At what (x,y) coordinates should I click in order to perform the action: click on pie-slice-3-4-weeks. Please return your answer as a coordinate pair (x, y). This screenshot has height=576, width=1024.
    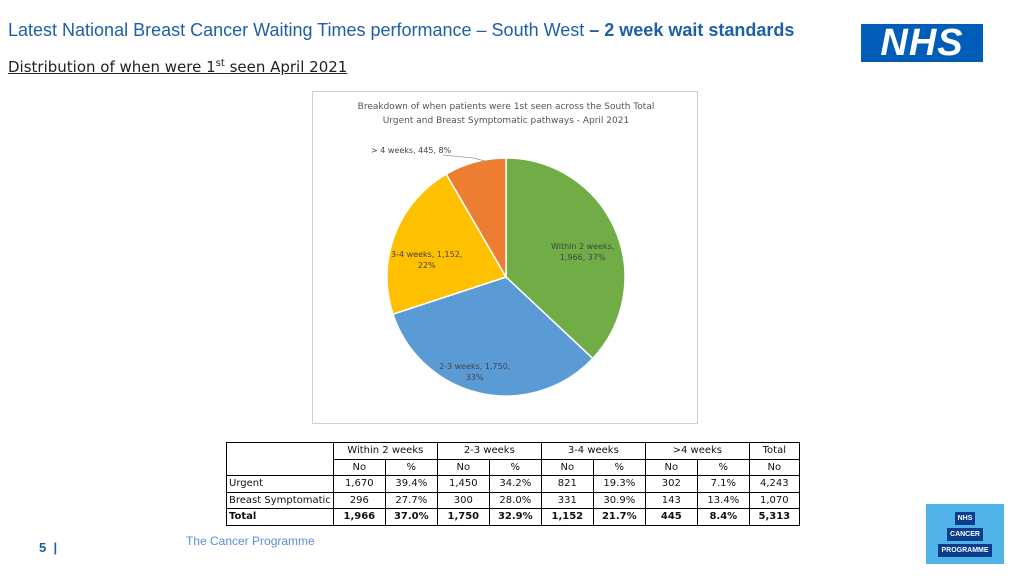
    Looking at the image, I should click on (447, 244).